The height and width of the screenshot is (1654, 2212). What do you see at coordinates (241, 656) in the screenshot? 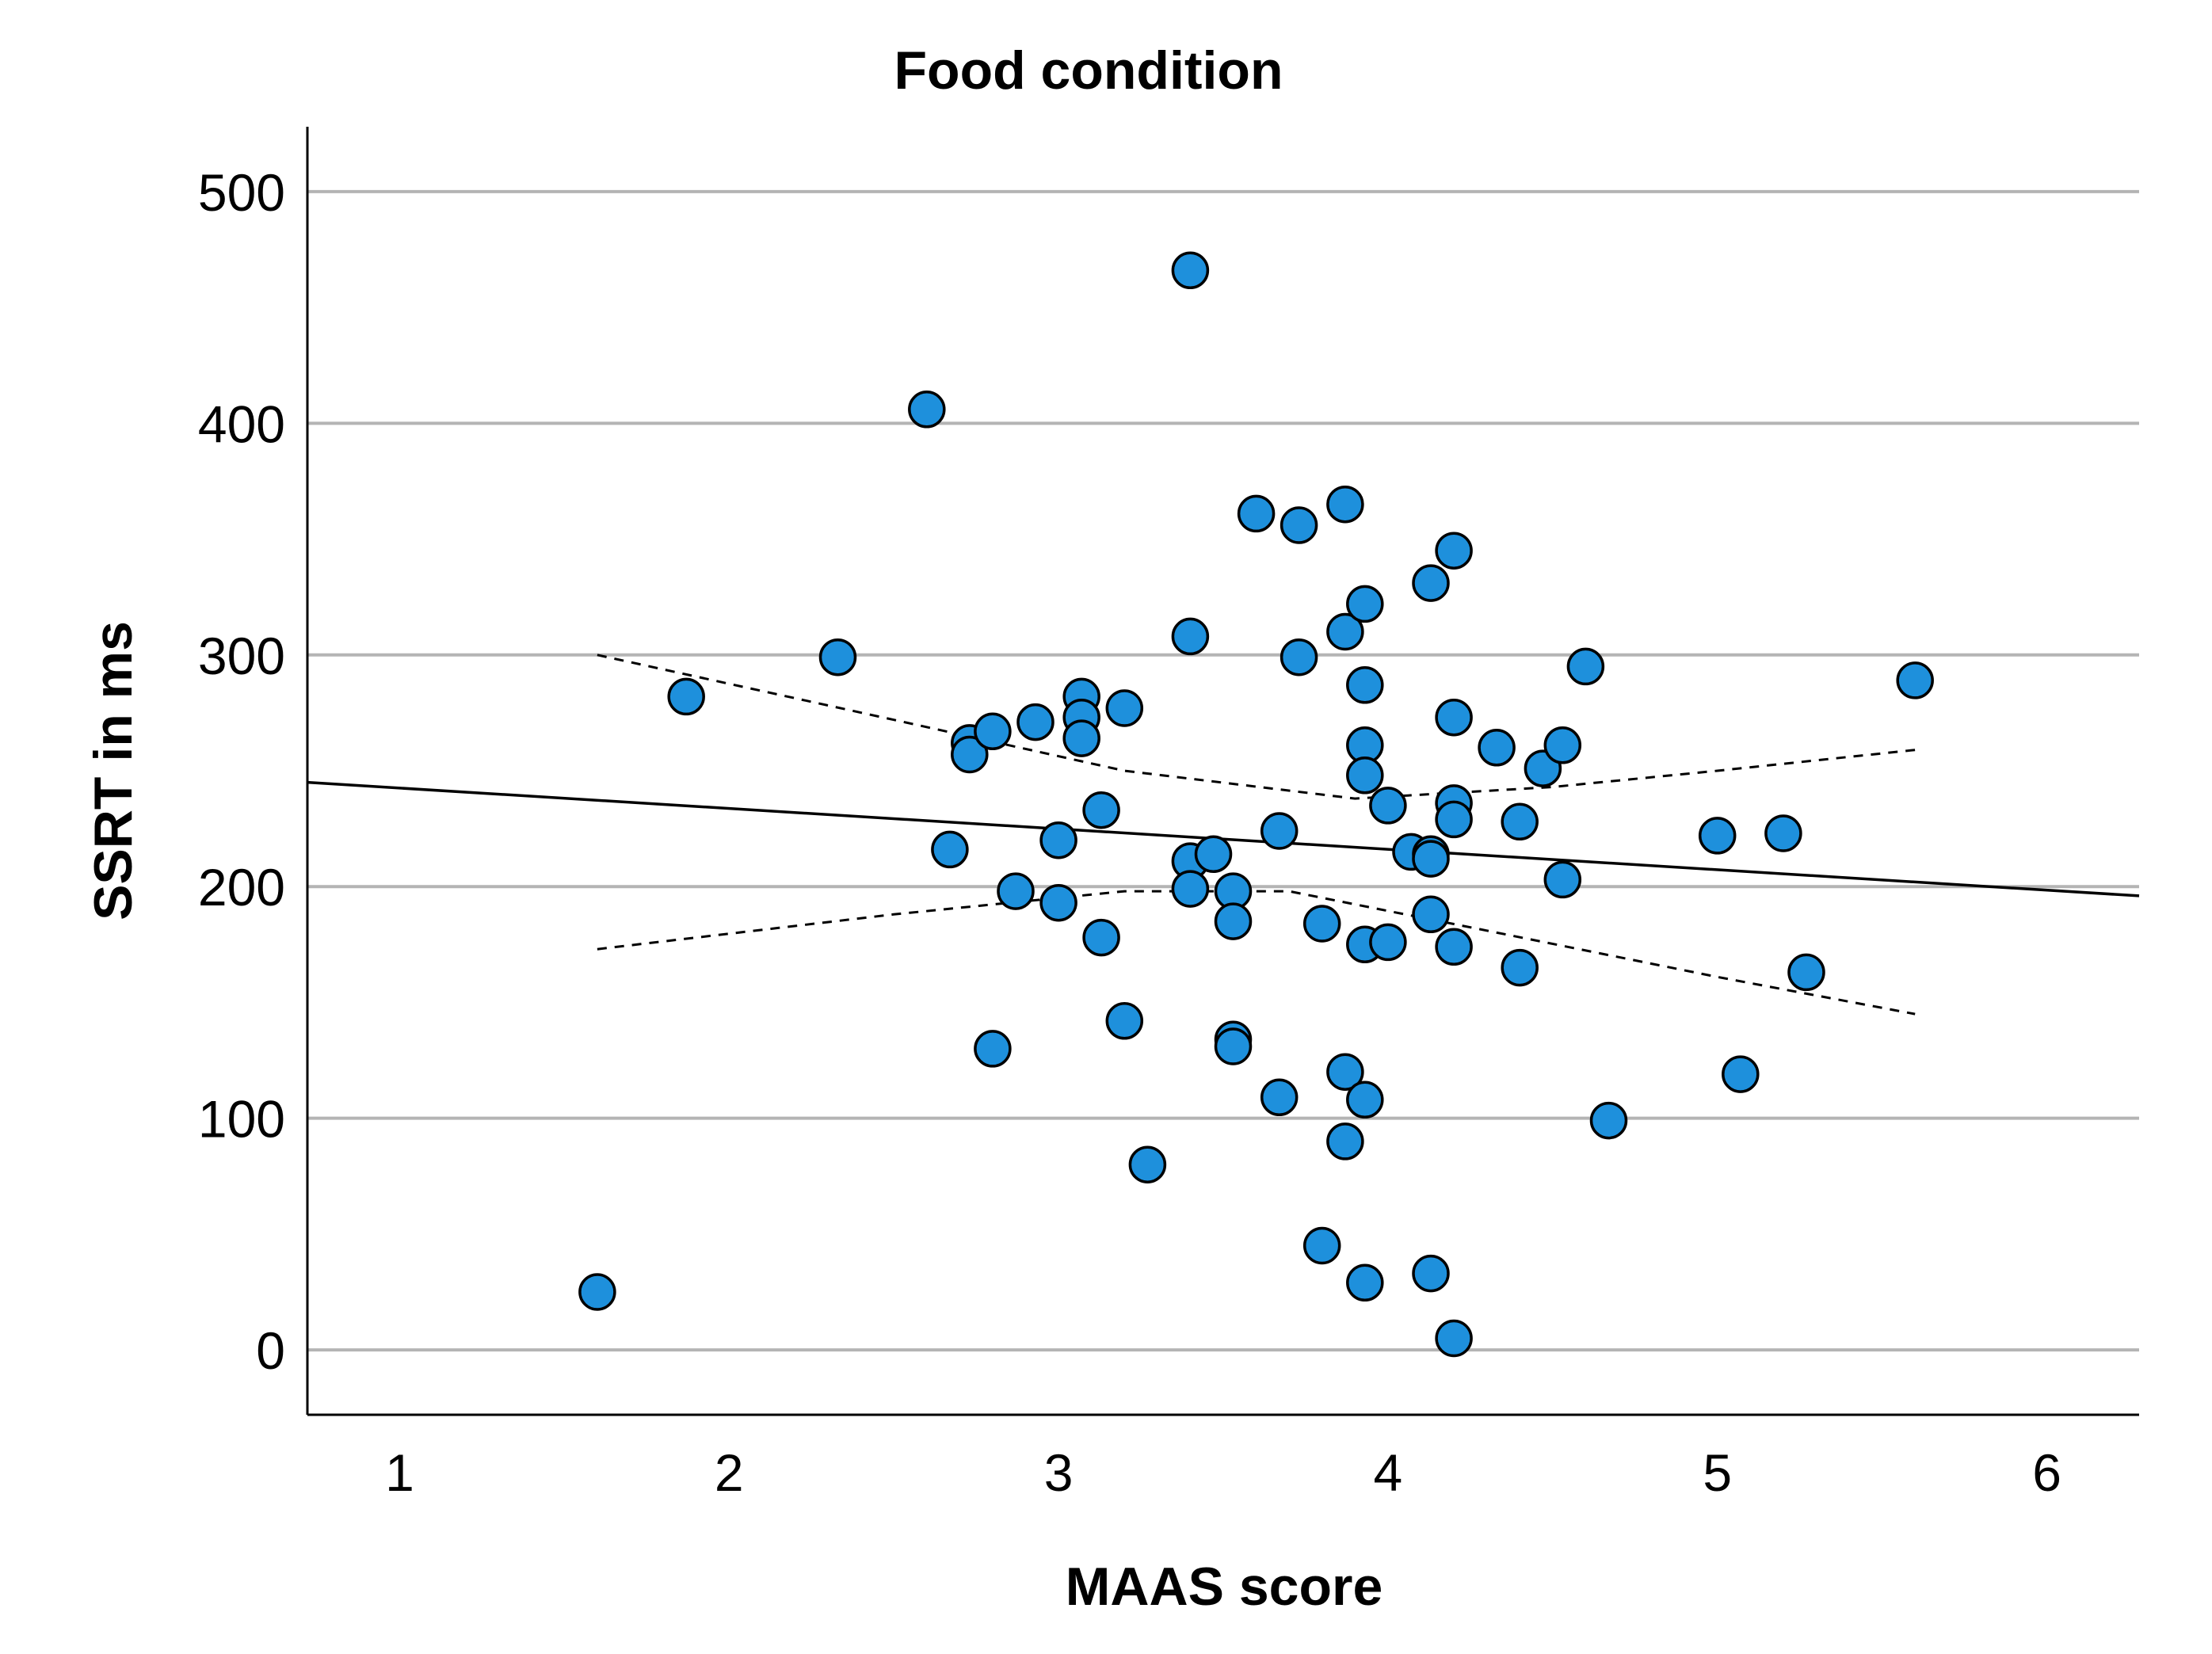
I see `y-tick-label: 300` at bounding box center [241, 656].